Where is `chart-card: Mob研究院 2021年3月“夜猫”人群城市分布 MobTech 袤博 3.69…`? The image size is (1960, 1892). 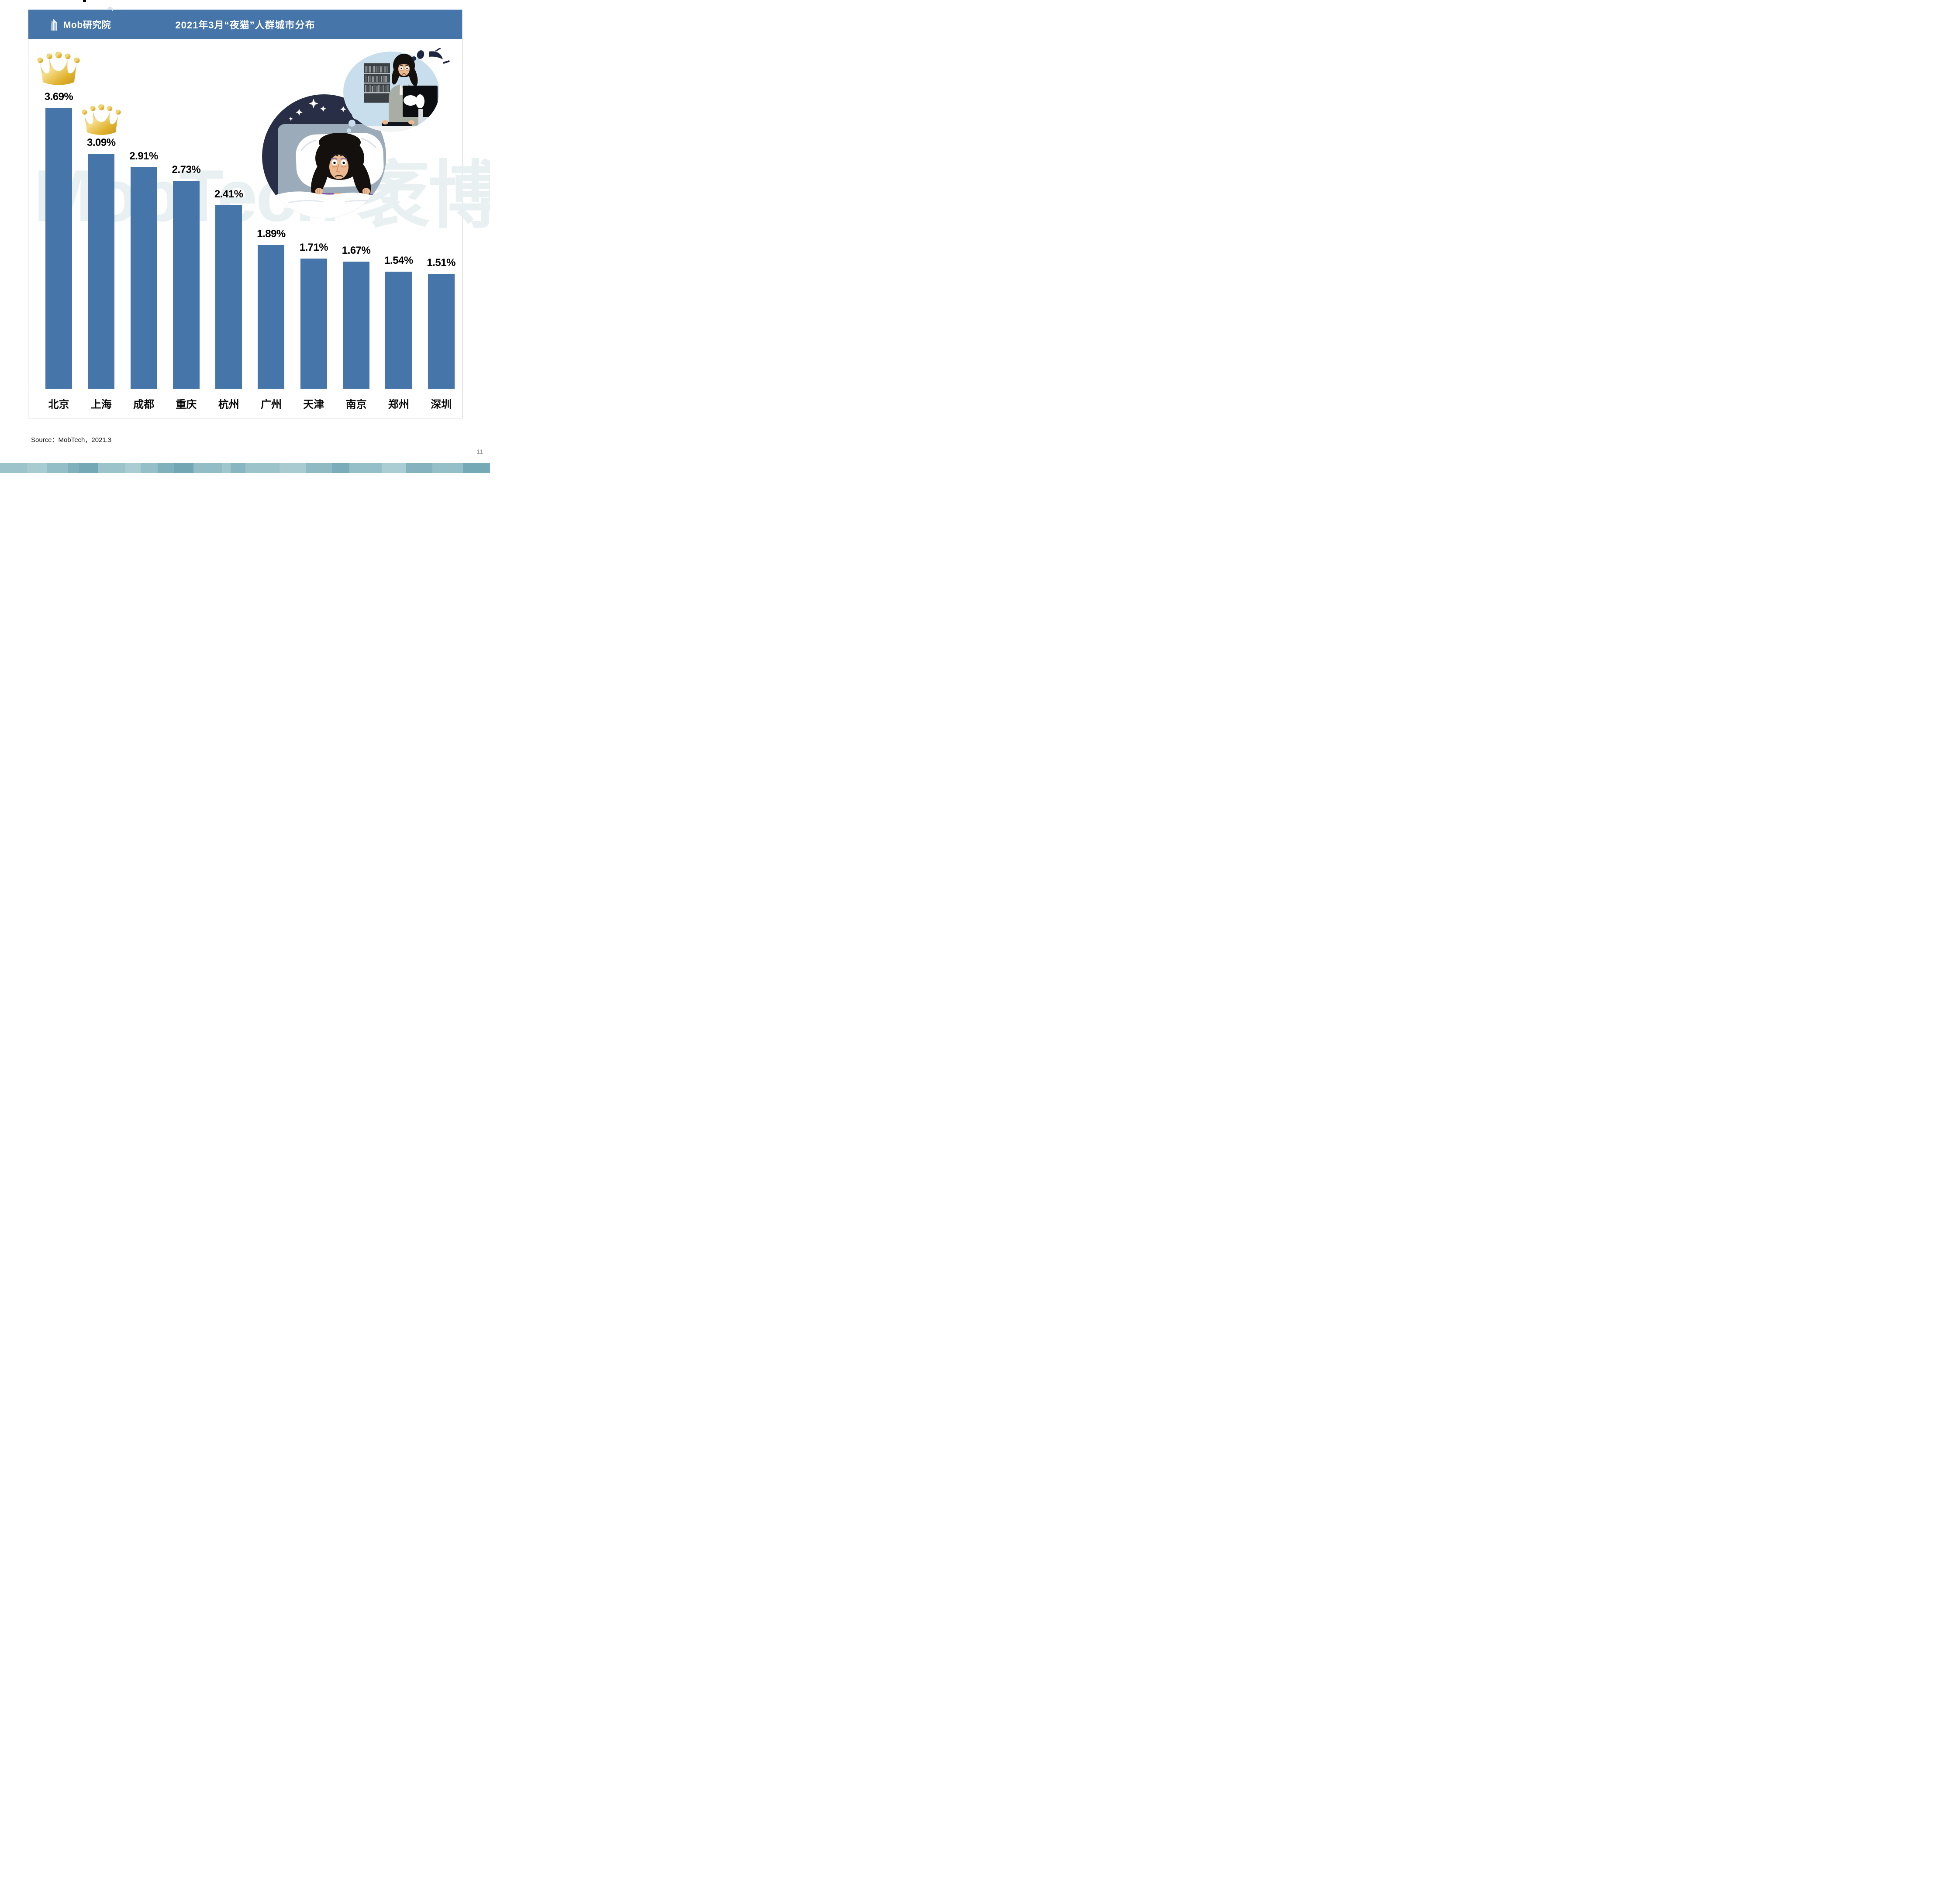
chart-card: Mob研究院 2021年3月“夜猫”人群城市分布 MobTech 袤博 3.69… is located at coordinates (259, 212).